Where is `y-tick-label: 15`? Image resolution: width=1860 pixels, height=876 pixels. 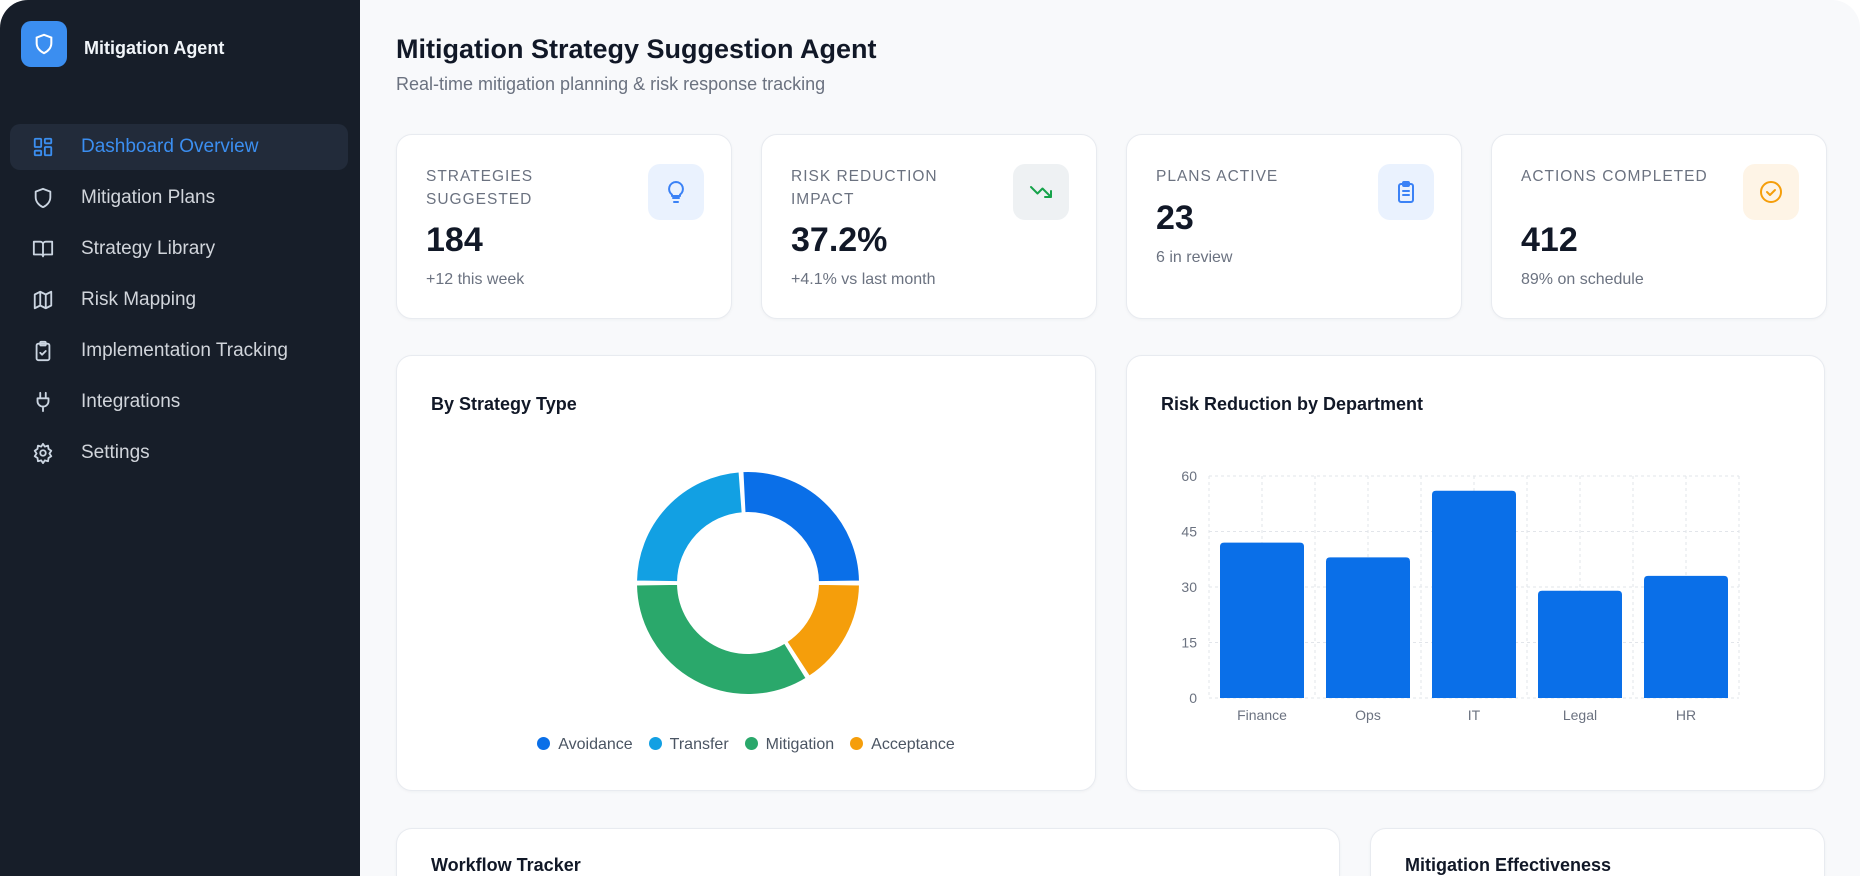
y-tick-label: 15 is located at coordinates (1189, 643).